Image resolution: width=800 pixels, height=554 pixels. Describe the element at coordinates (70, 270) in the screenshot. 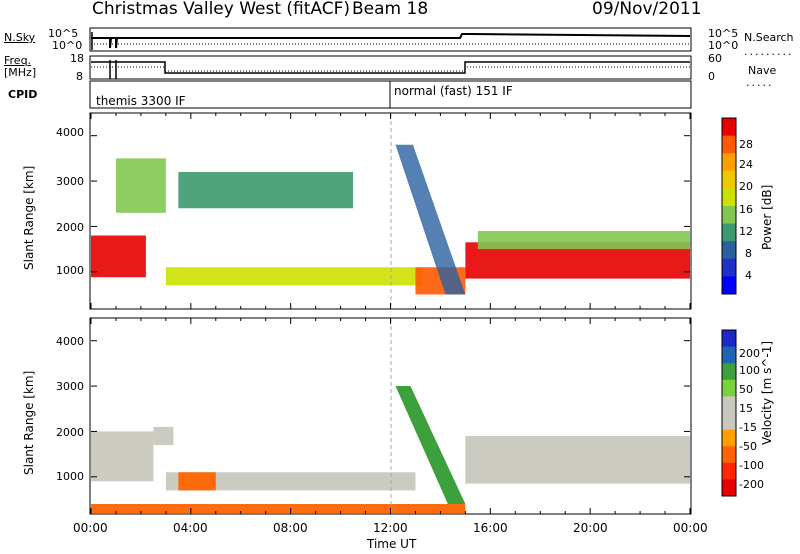

I see `power-ytick: 1000` at that location.